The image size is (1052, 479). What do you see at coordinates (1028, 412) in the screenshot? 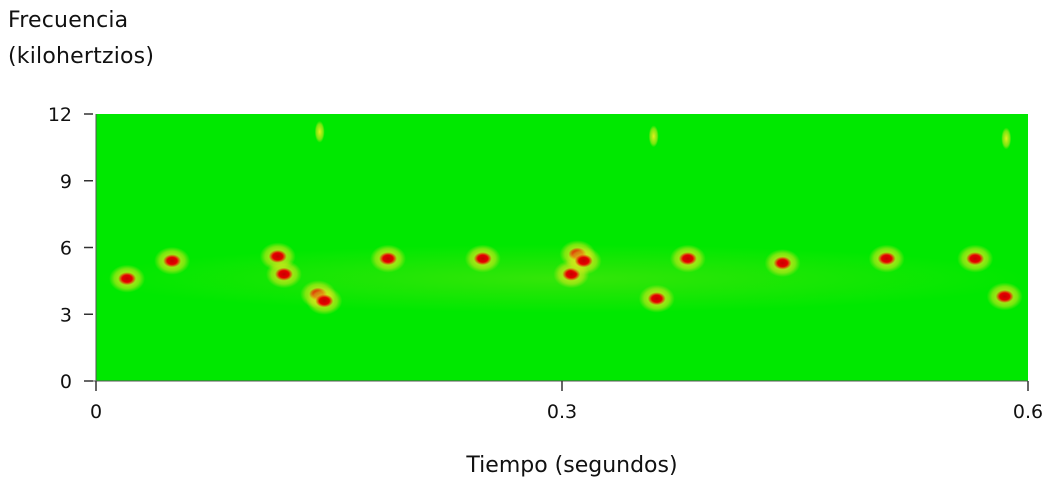
I see `x-tick-label-2: 0.6` at bounding box center [1028, 412].